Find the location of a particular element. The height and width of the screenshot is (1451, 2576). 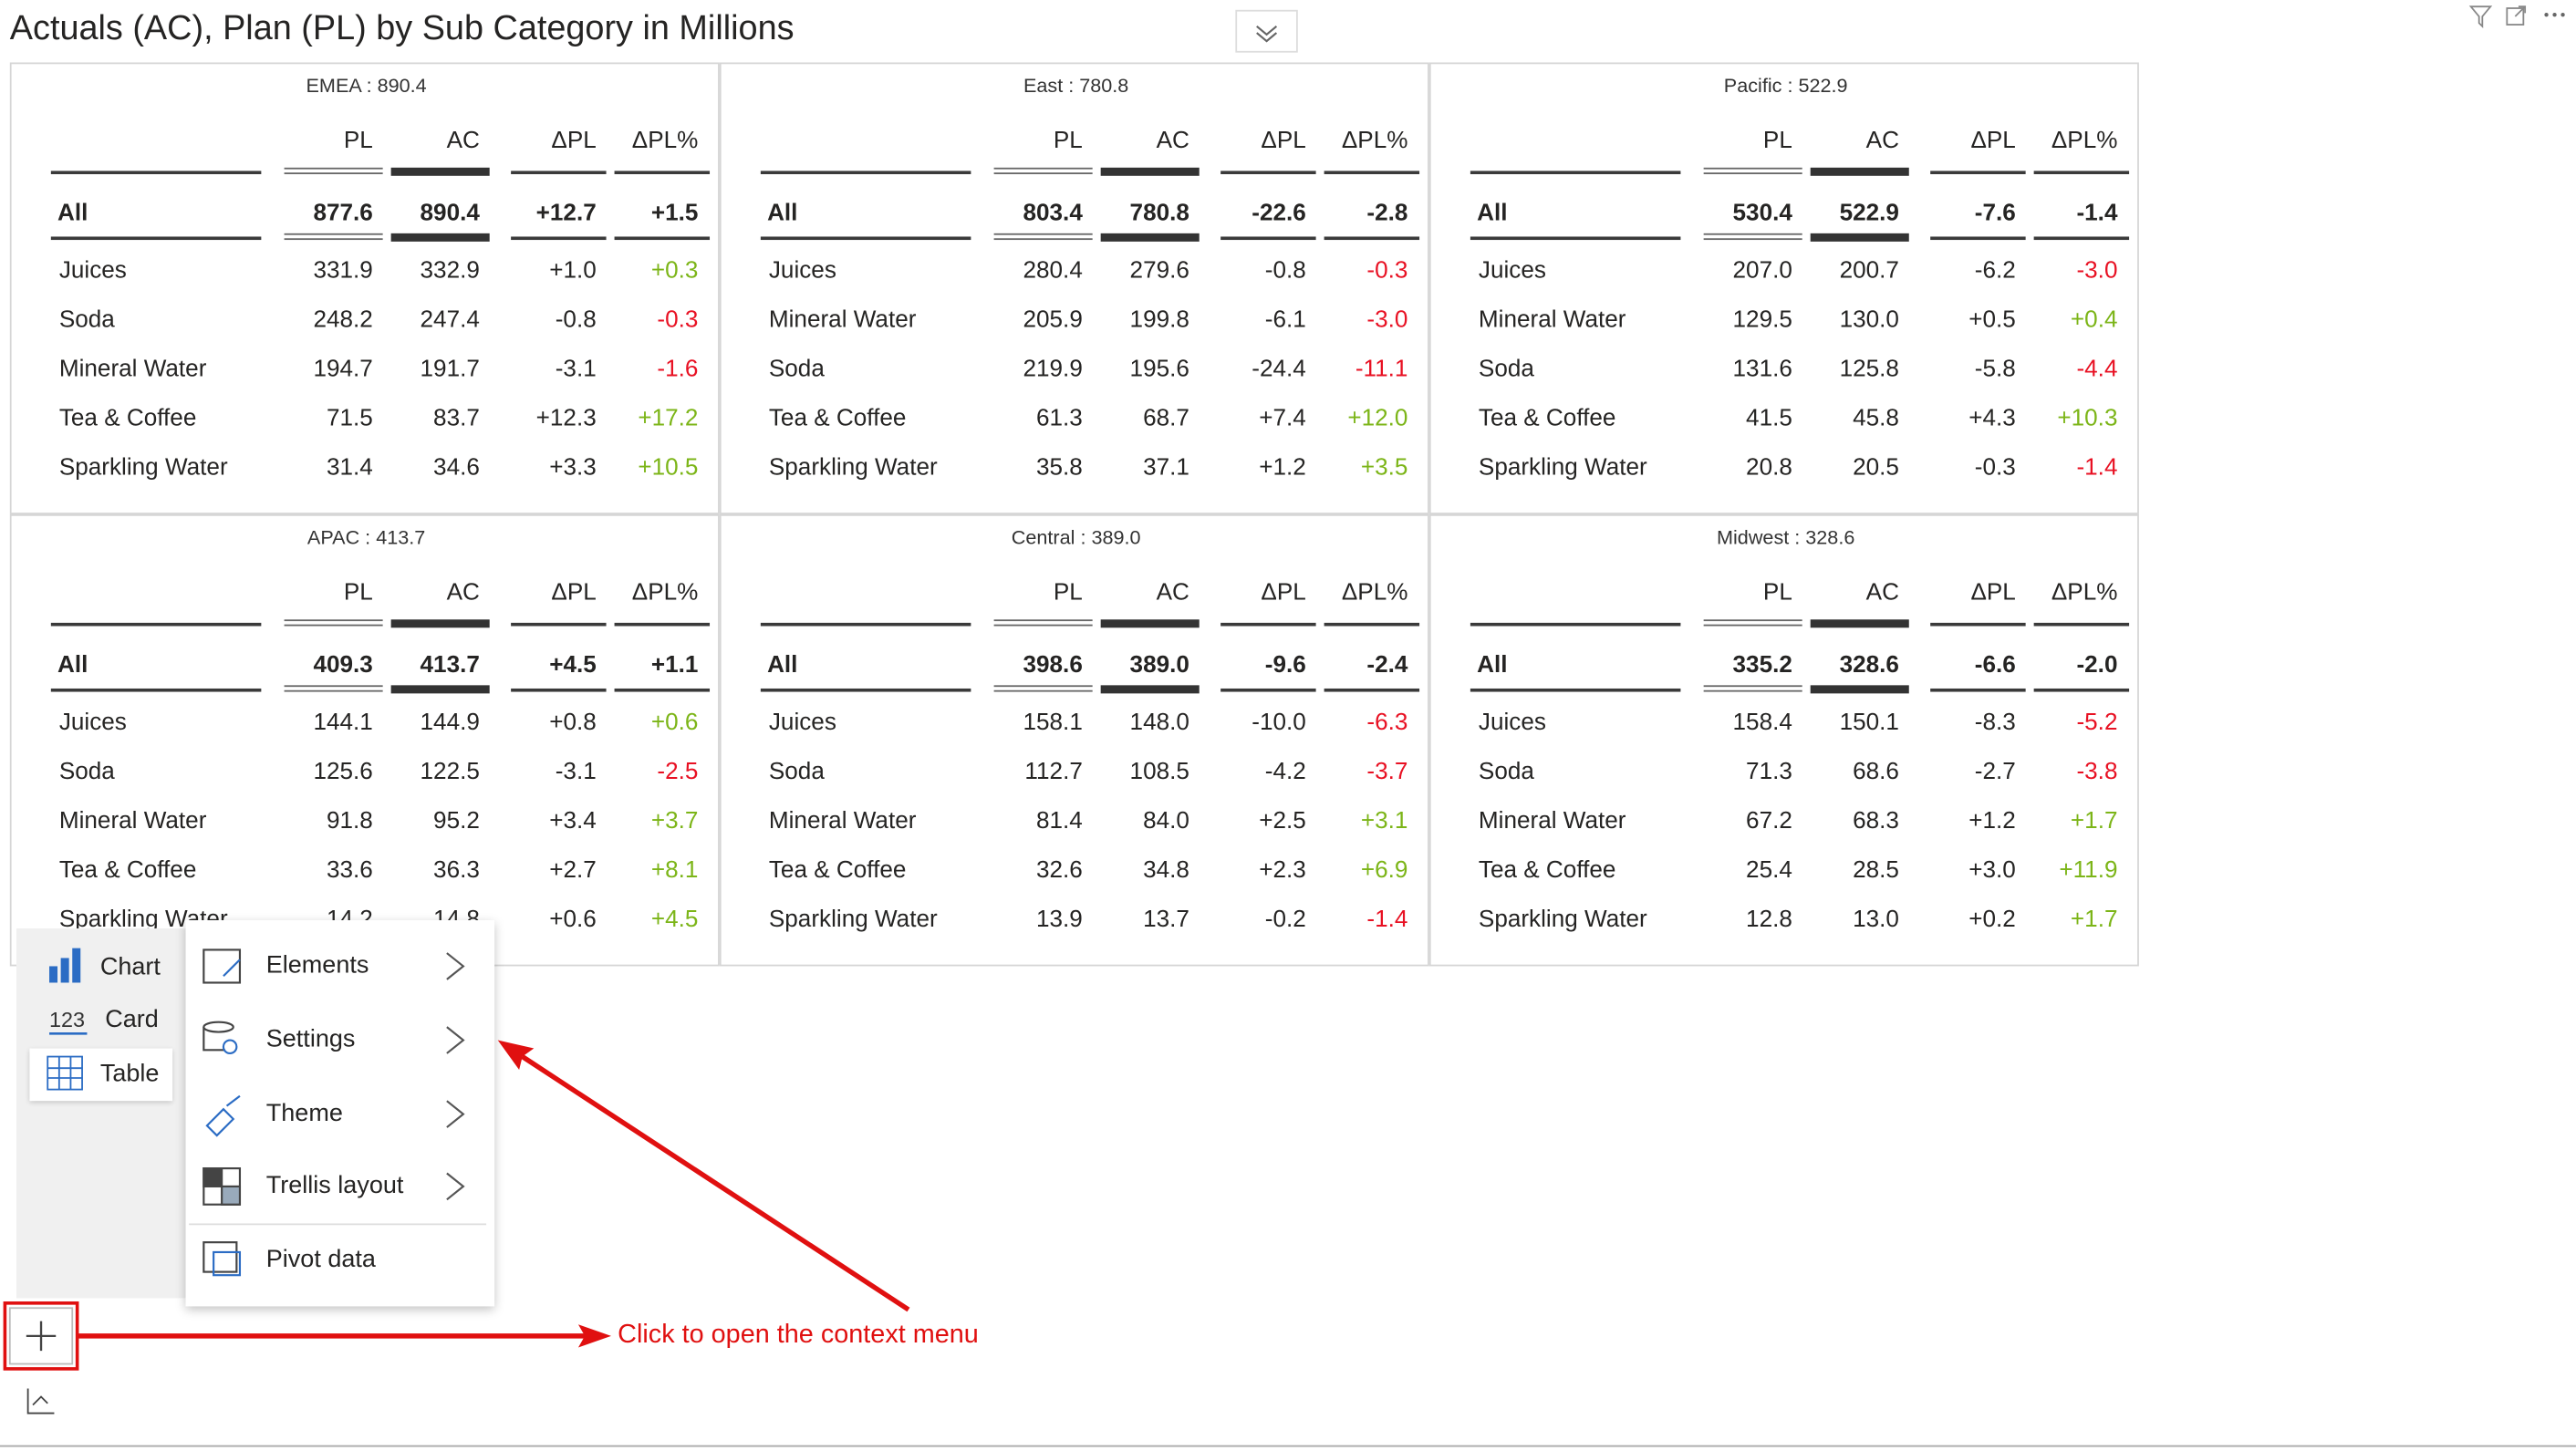

menu-item: Trellis layout is located at coordinates (334, 1185).